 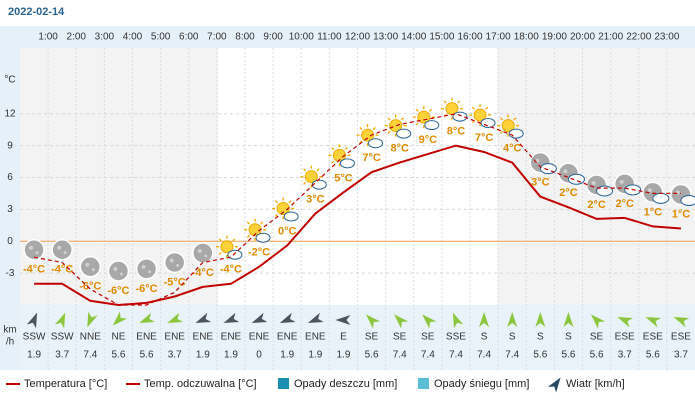 What do you see at coordinates (105, 37) in the screenshot?
I see `hour-label: 3:00` at bounding box center [105, 37].